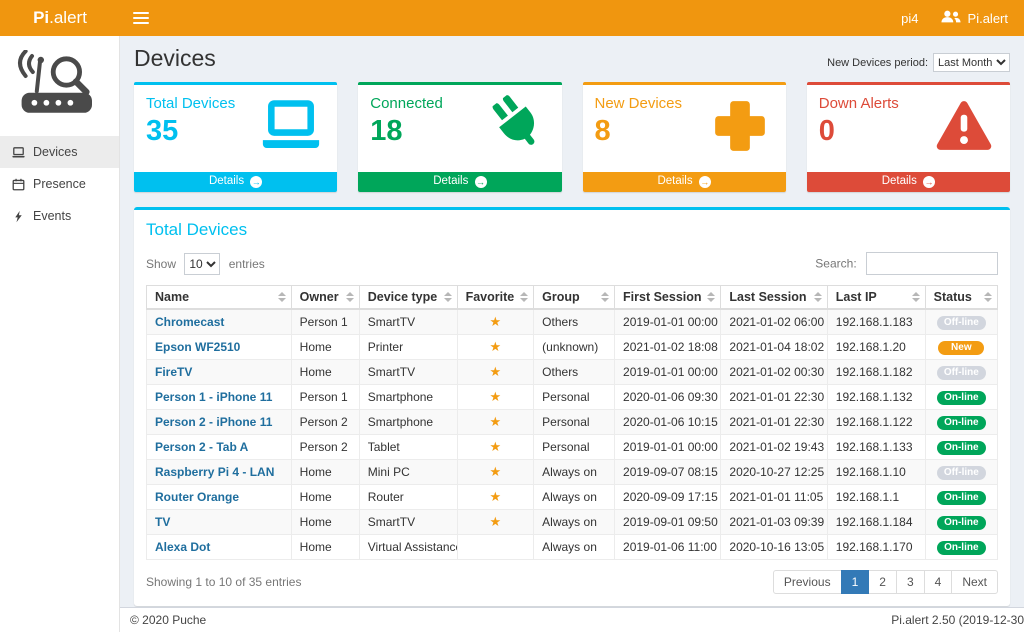  I want to click on device-name: Person 2 - Tab A, so click(219, 447).